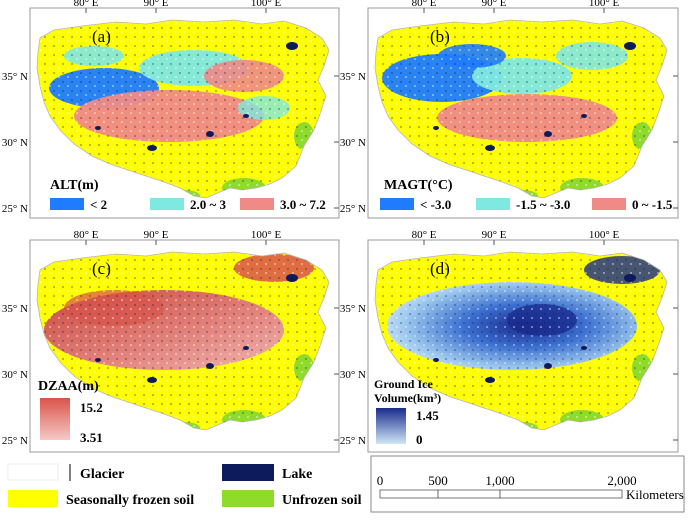  I want to click on legend-item-label: 0 ~ -1.5, so click(652, 204).